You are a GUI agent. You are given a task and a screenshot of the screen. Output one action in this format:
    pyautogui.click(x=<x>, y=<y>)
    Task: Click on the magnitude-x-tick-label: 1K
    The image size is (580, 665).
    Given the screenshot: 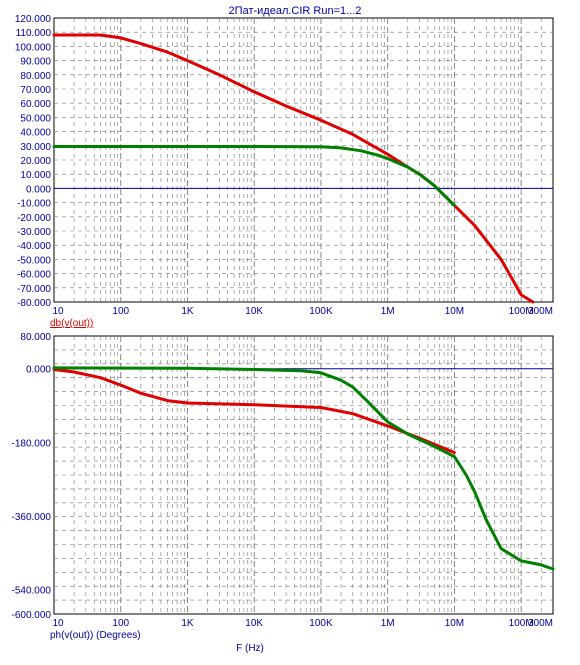 What is the action you would take?
    pyautogui.click(x=187, y=311)
    